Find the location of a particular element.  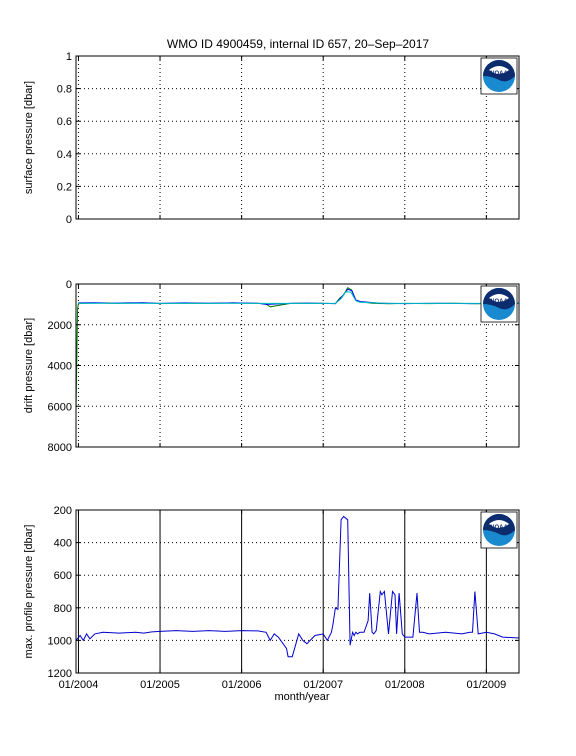

y-tick-label: 2000 is located at coordinates (60, 326).